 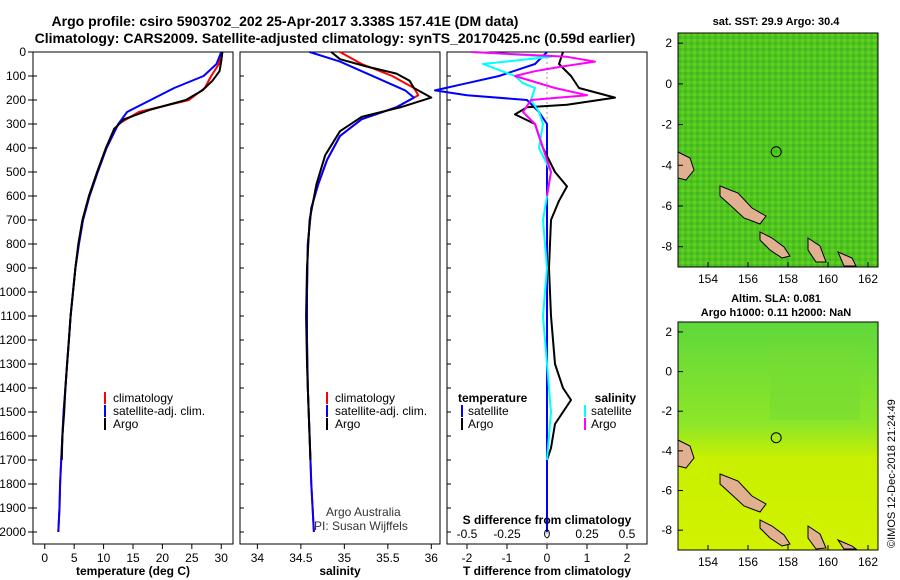 I want to click on annotation-pi: PI: Susan Wijffels, so click(x=361, y=526).